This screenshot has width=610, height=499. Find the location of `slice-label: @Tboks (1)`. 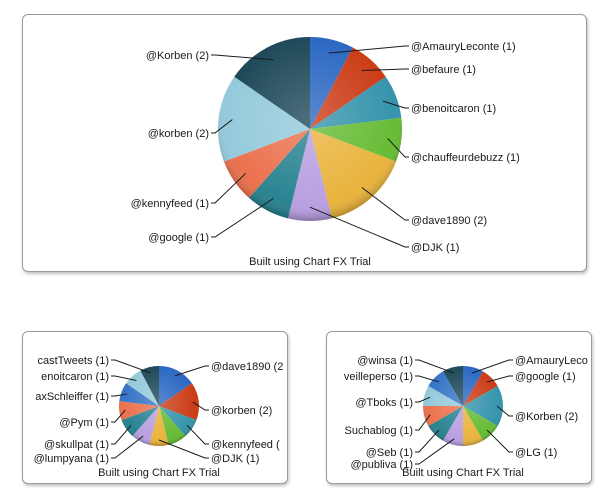

slice-label: @Tboks (1) is located at coordinates (384, 403).